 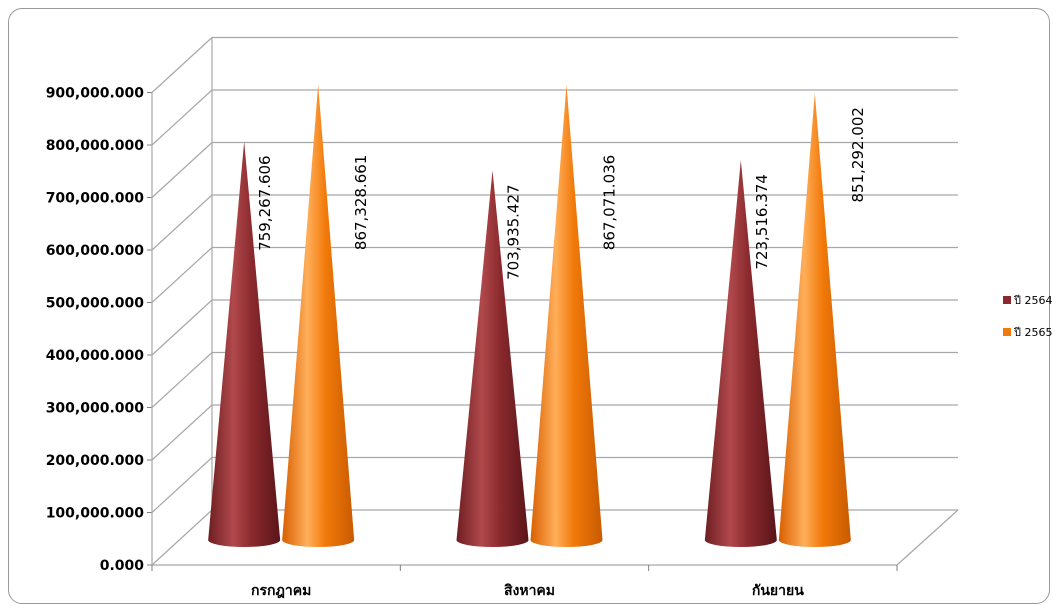 I want to click on legend: ปี 2564 ปี 2565, so click(x=1027, y=316).